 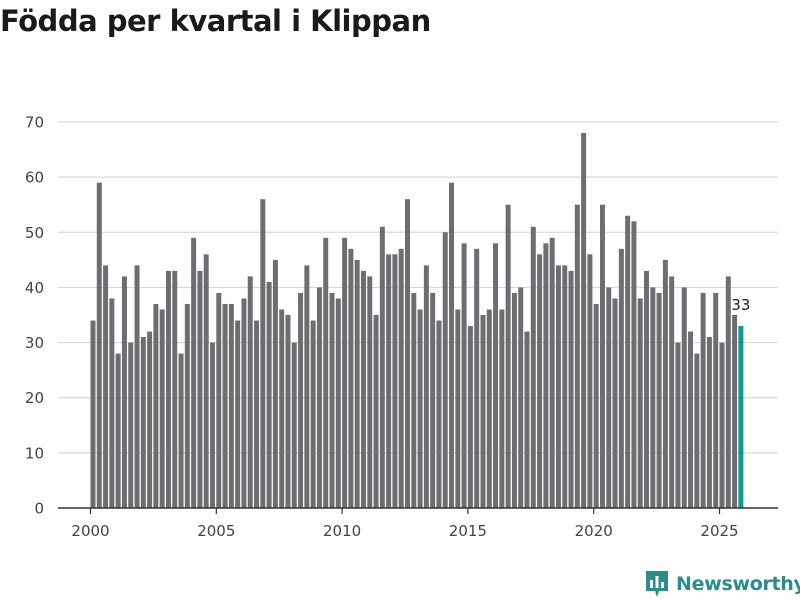 I want to click on bar-2011-q3, so click(x=382, y=367).